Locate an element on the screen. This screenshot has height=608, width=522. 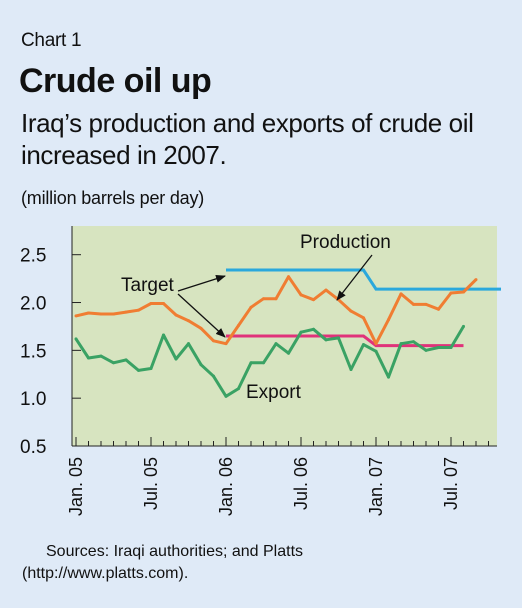
y-tick-label: 2.5 is located at coordinates (33, 256).